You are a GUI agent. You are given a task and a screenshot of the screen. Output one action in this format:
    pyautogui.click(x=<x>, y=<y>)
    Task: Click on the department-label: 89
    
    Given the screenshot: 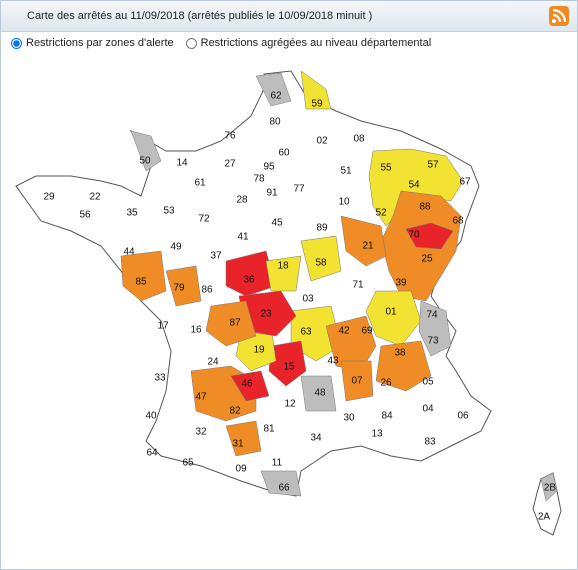 What is the action you would take?
    pyautogui.click(x=322, y=228)
    